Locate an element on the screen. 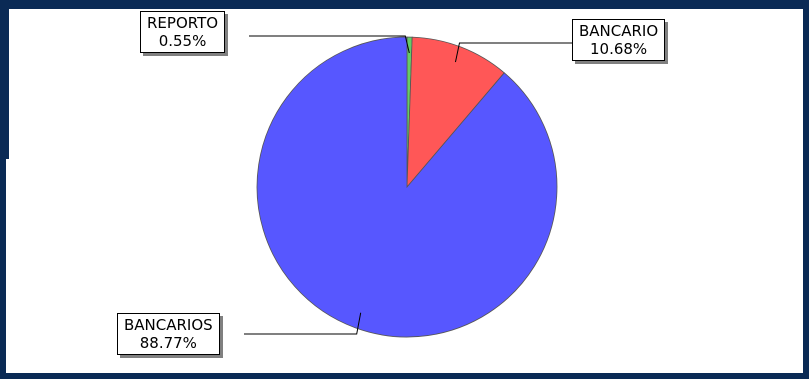 Image resolution: width=809 pixels, height=379 pixels. leader-line-bancarios is located at coordinates (303, 323).